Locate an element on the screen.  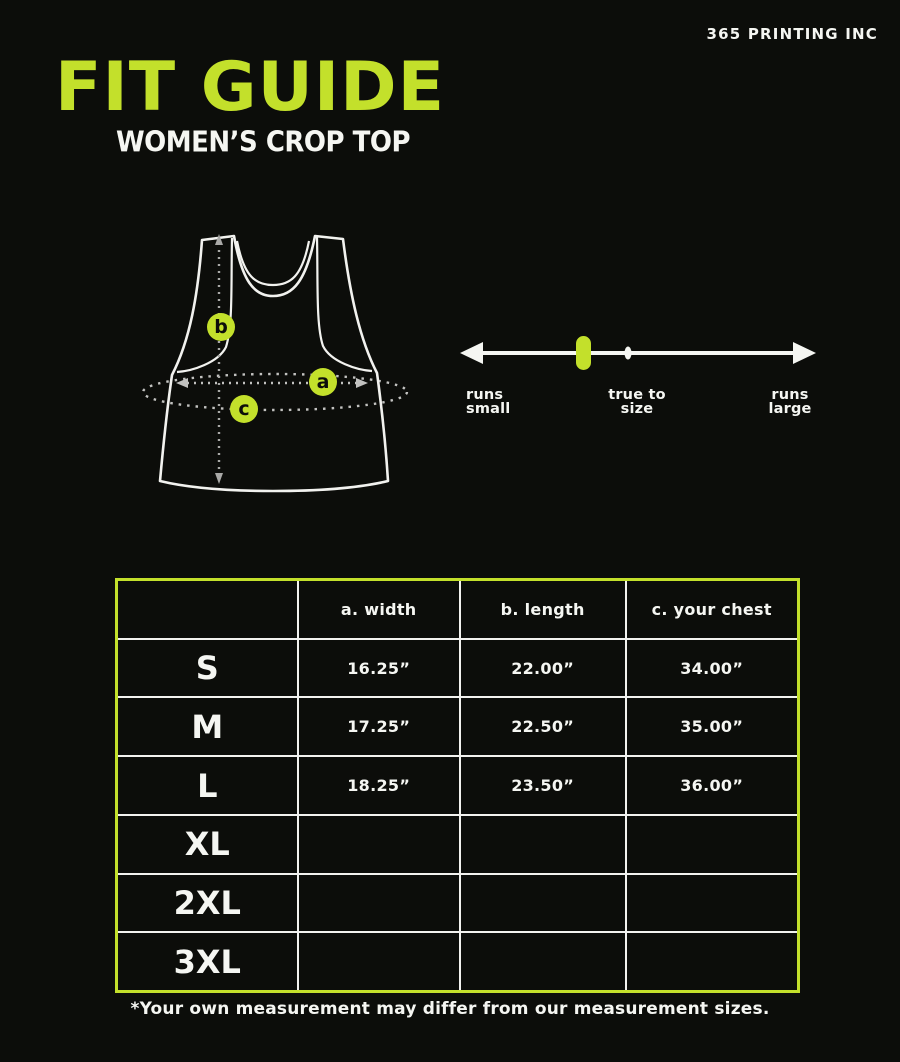
measure-marker-c: c is located at coordinates (244, 409).